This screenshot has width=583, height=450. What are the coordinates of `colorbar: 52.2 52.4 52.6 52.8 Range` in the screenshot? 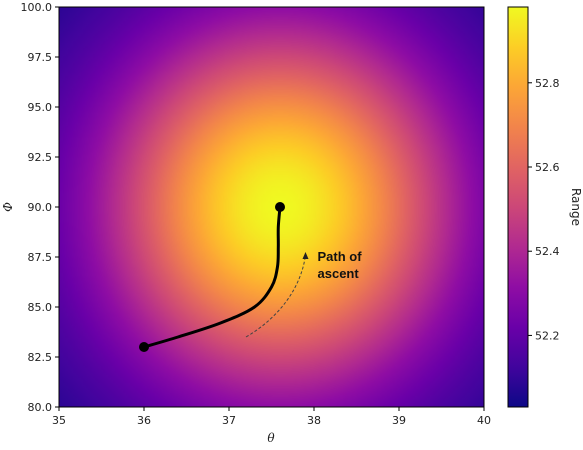 It's located at (545, 207).